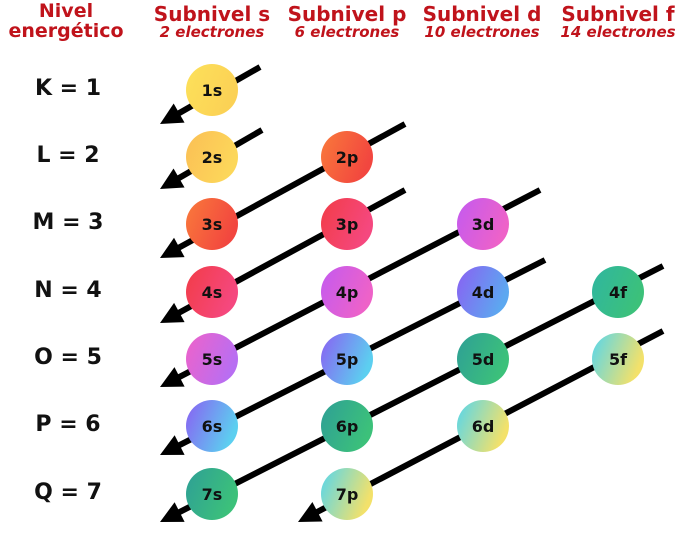  I want to click on orbital-circle-6p, so click(347, 426).